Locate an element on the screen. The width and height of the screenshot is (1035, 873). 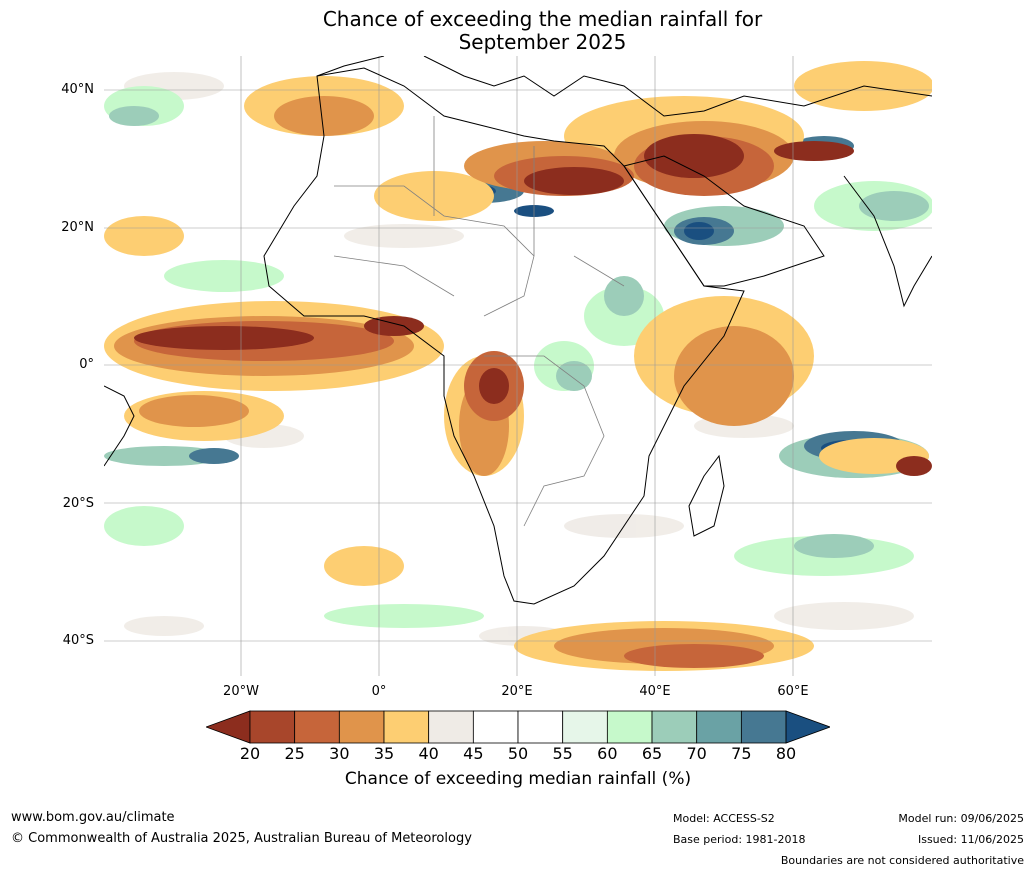
colorbar is located at coordinates (518, 727).